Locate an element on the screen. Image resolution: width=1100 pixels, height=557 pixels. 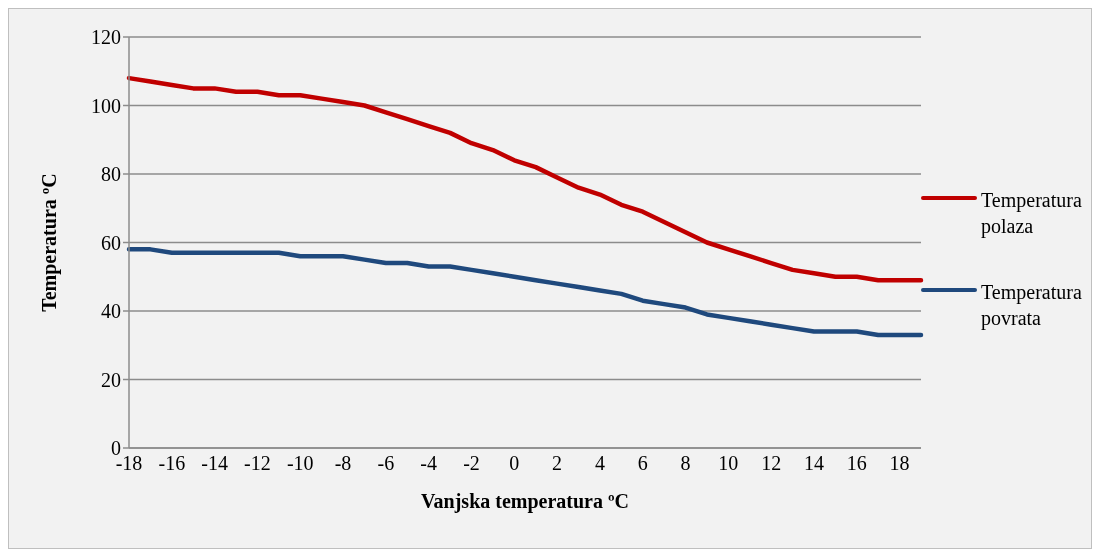
x-tick-label: -10 is located at coordinates (300, 463).